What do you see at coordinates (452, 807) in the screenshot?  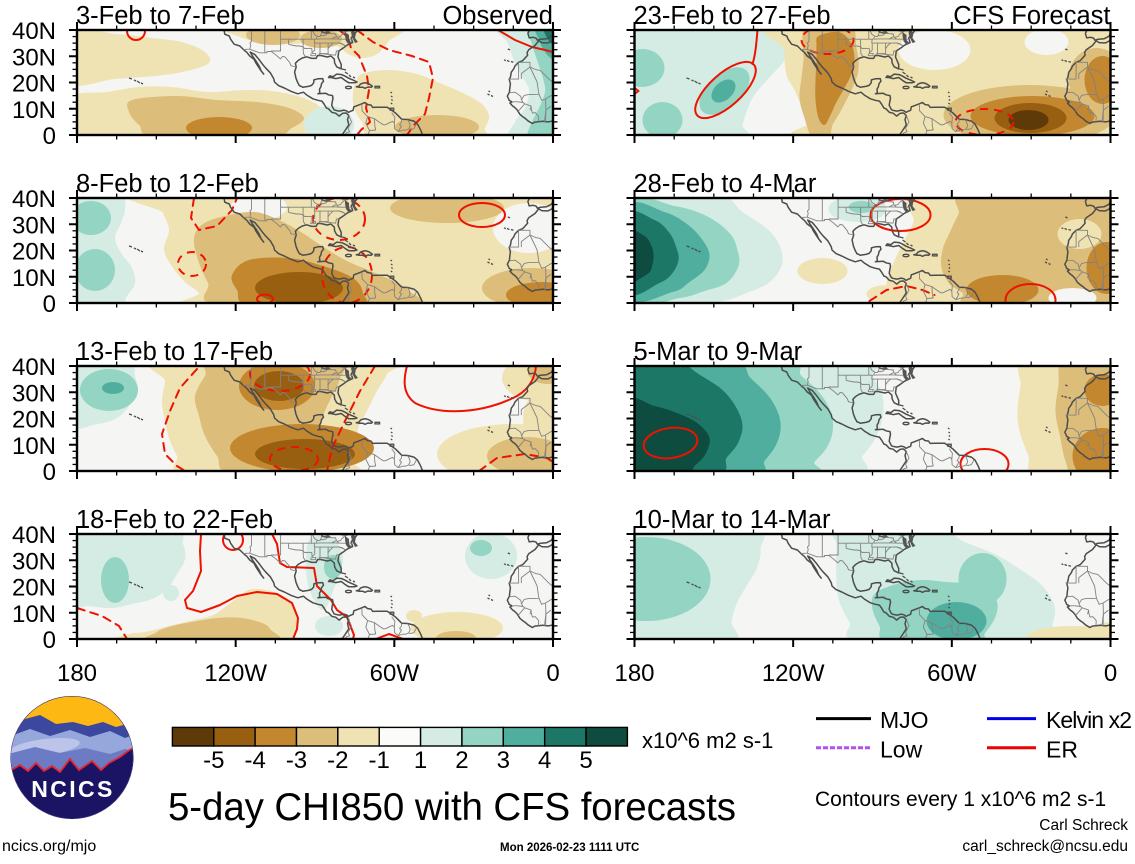 I see `svg-text:5-day CHI850 with CFS forecast: 5-day CHI850 with CFS forecasts` at bounding box center [452, 807].